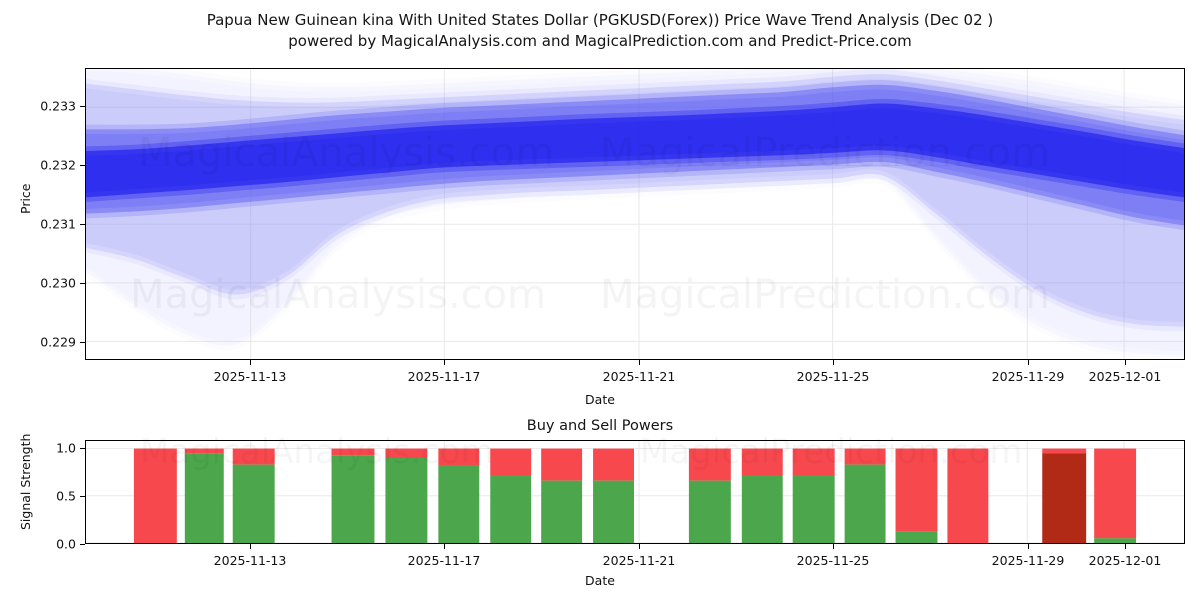  I want to click on price-x-tick-label: 2025-11-25, so click(833, 376).